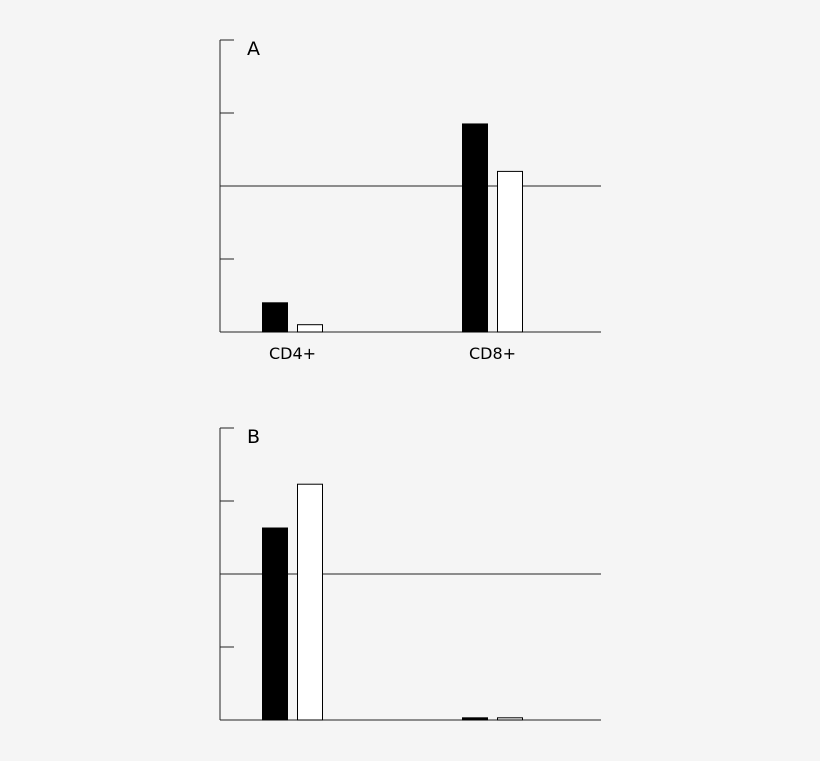 The height and width of the screenshot is (761, 820). What do you see at coordinates (492, 353) in the screenshot?
I see `category-label-1: CD8+` at bounding box center [492, 353].